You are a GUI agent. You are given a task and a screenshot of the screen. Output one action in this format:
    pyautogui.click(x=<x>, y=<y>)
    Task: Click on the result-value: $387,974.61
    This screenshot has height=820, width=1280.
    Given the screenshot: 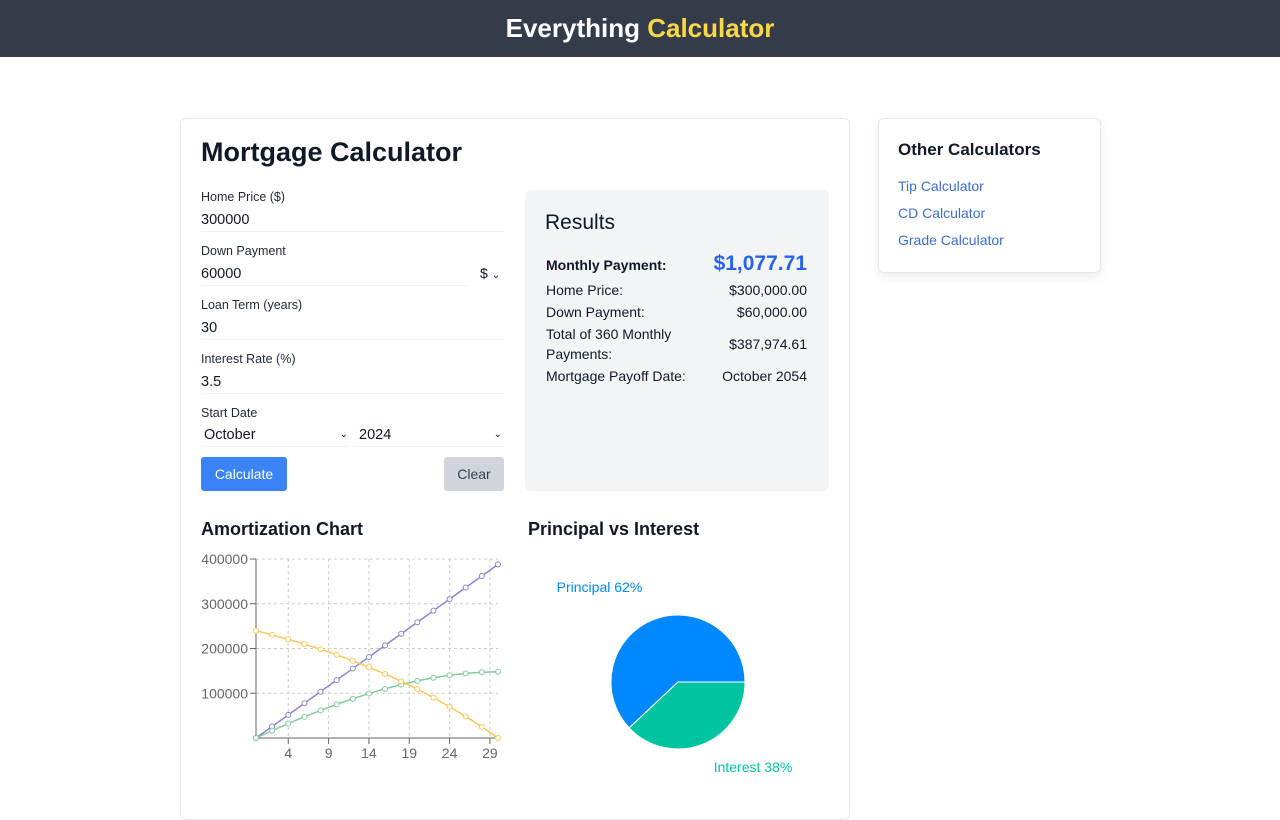 What is the action you would take?
    pyautogui.click(x=768, y=344)
    